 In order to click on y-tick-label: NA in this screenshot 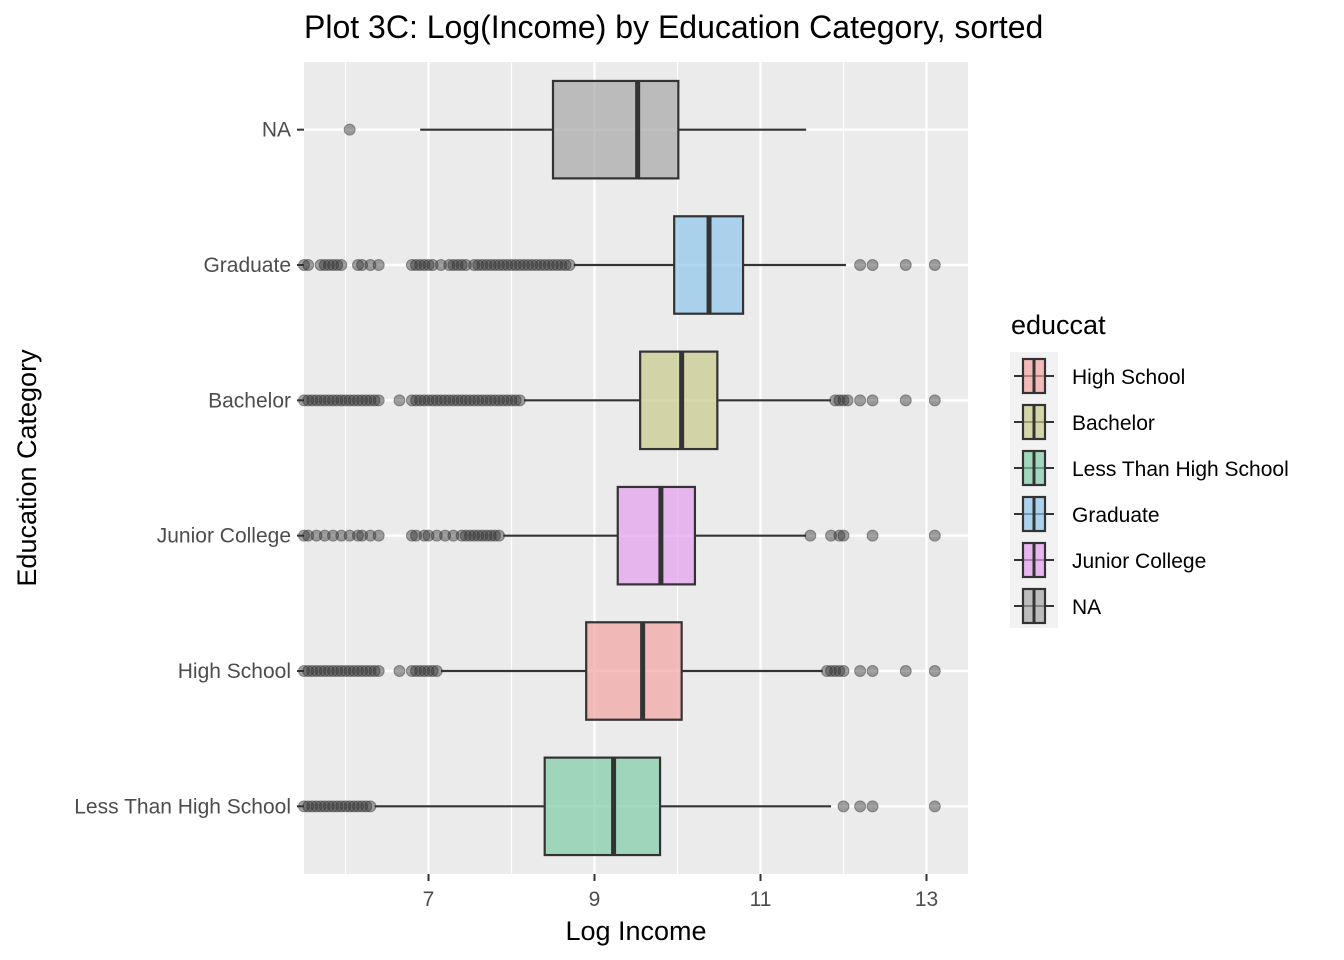, I will do `click(276, 130)`.